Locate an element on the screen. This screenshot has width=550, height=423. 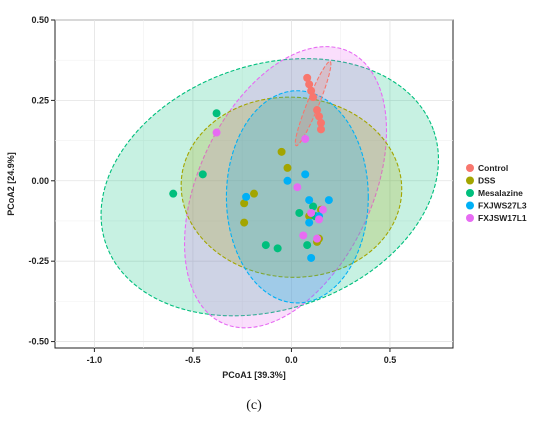
legend-marker-control is located at coordinates (470, 168).